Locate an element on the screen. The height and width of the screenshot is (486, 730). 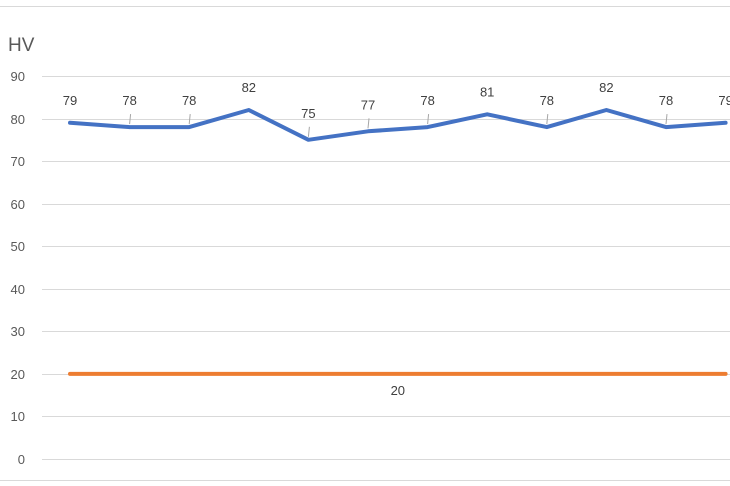
data-label-1-5: 75 is located at coordinates (308, 113).